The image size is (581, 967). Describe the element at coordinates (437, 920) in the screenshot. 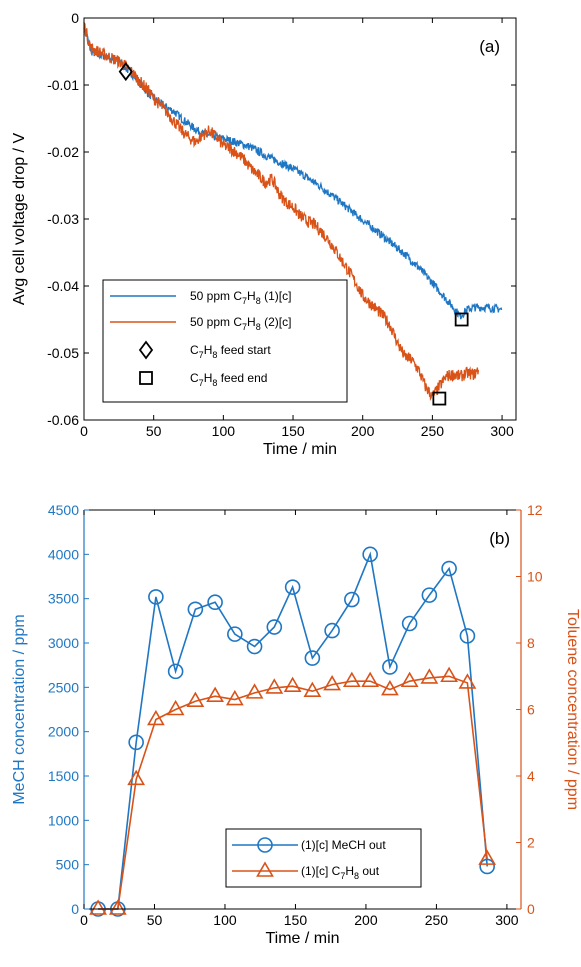

I see `x-tick-label-b: 250` at that location.